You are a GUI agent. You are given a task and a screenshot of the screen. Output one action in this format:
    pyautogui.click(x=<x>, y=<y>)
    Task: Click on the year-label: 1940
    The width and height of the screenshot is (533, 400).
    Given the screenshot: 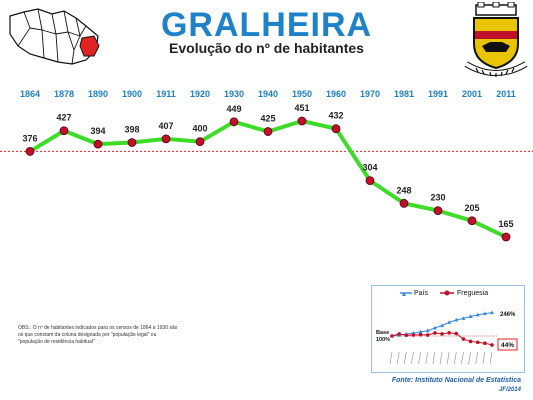 What is the action you would take?
    pyautogui.click(x=268, y=94)
    